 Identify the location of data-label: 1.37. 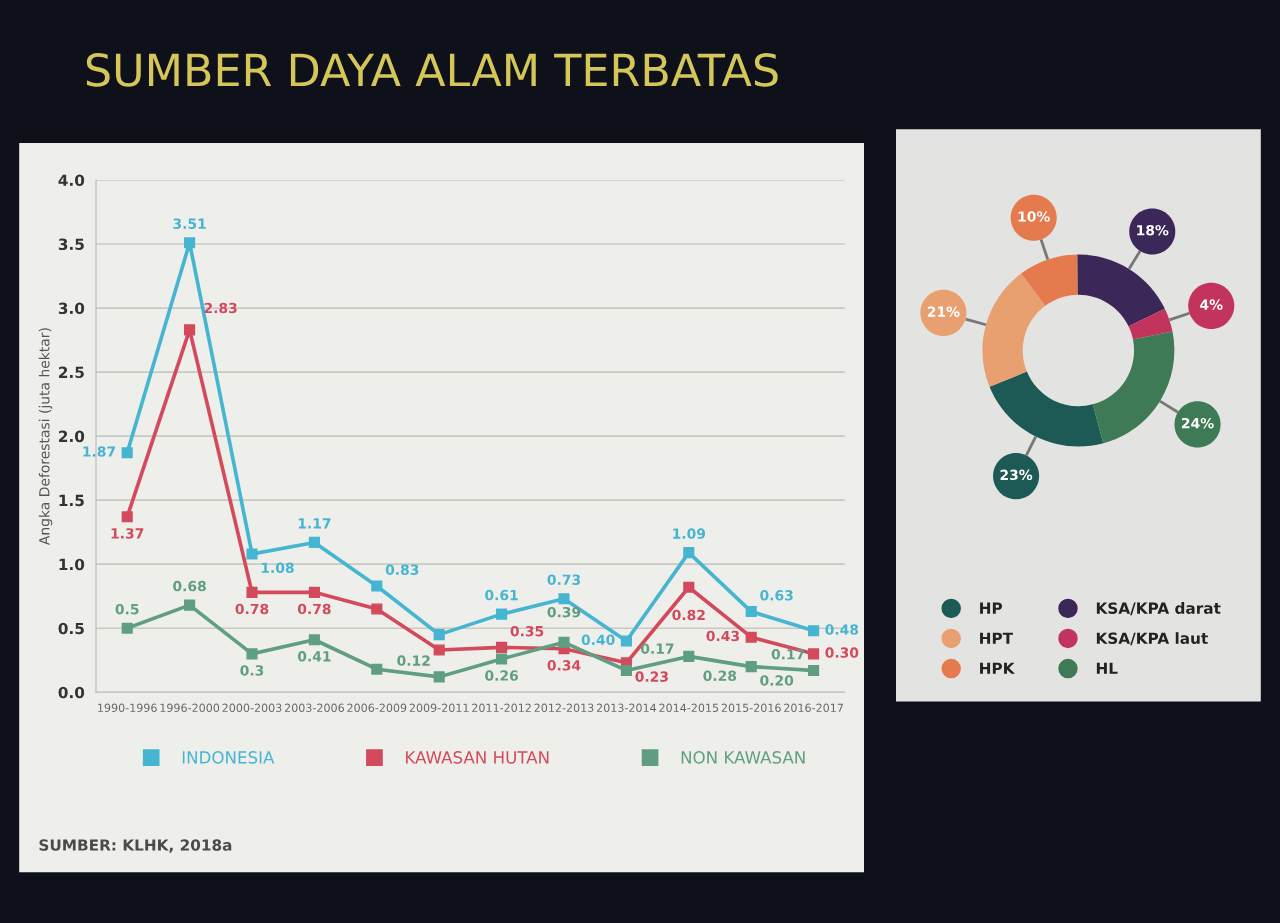
(127, 533).